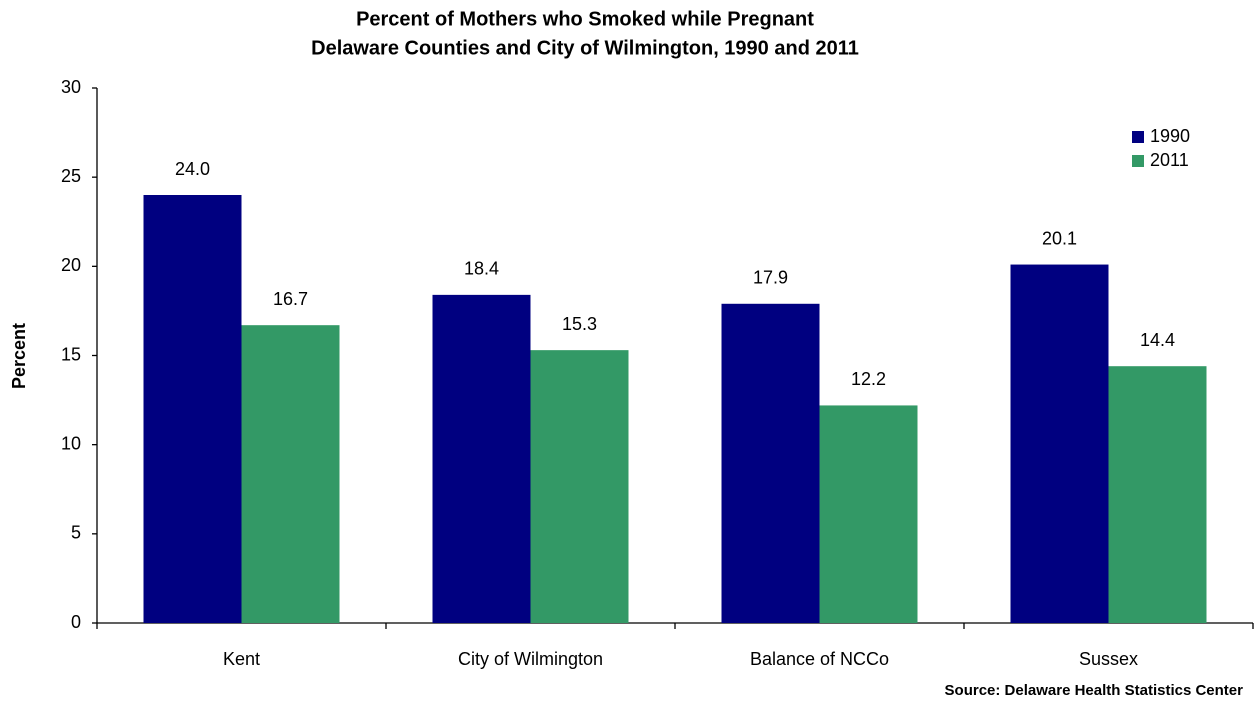  I want to click on x-tick-label: Balance of NCCo, so click(819, 659).